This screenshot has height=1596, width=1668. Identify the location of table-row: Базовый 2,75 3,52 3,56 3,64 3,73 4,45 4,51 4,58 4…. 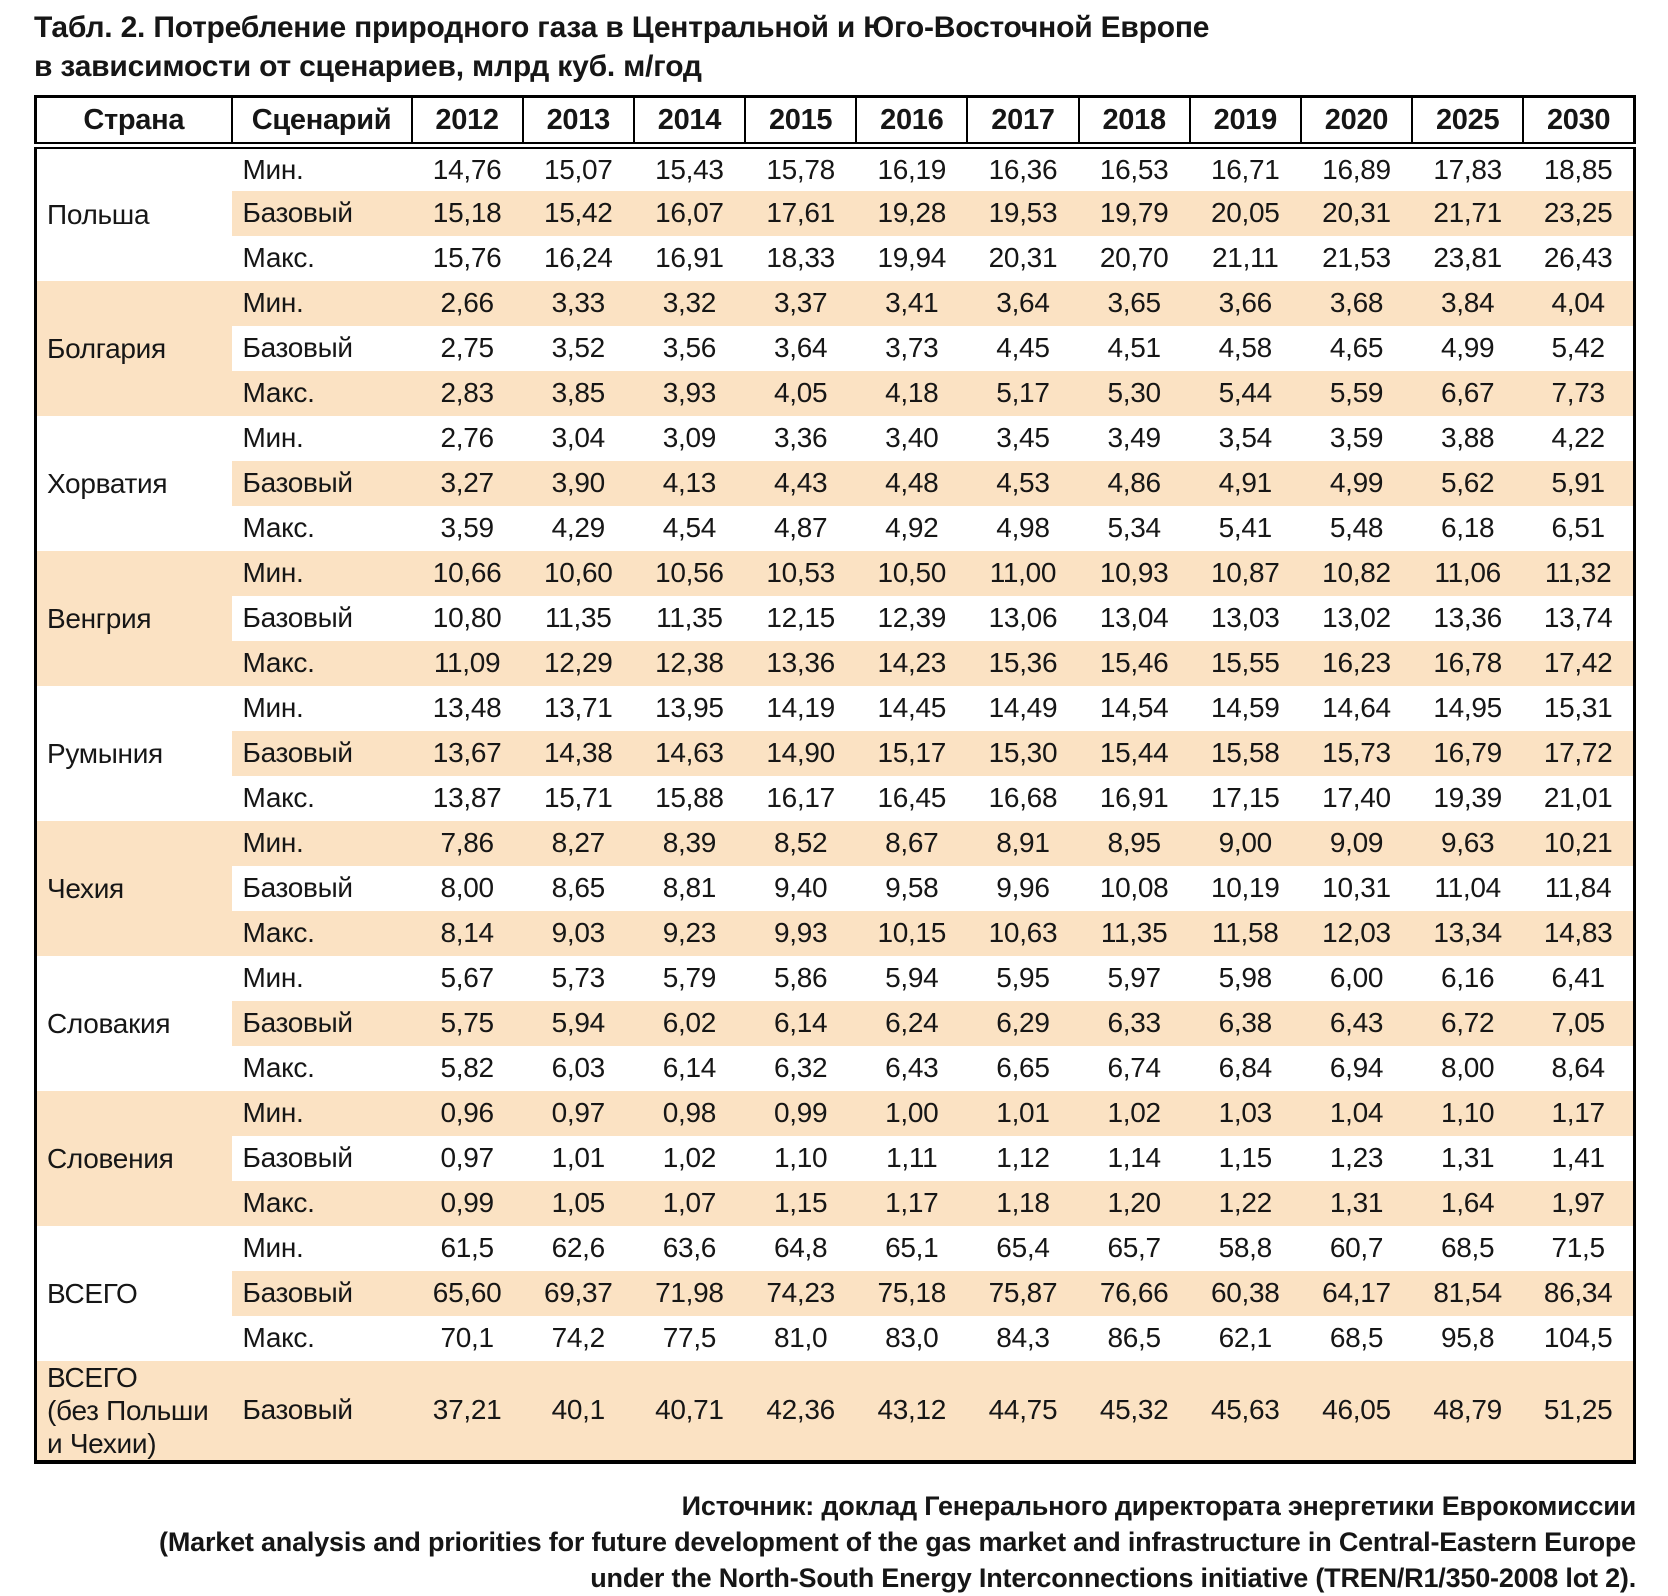
(835, 348).